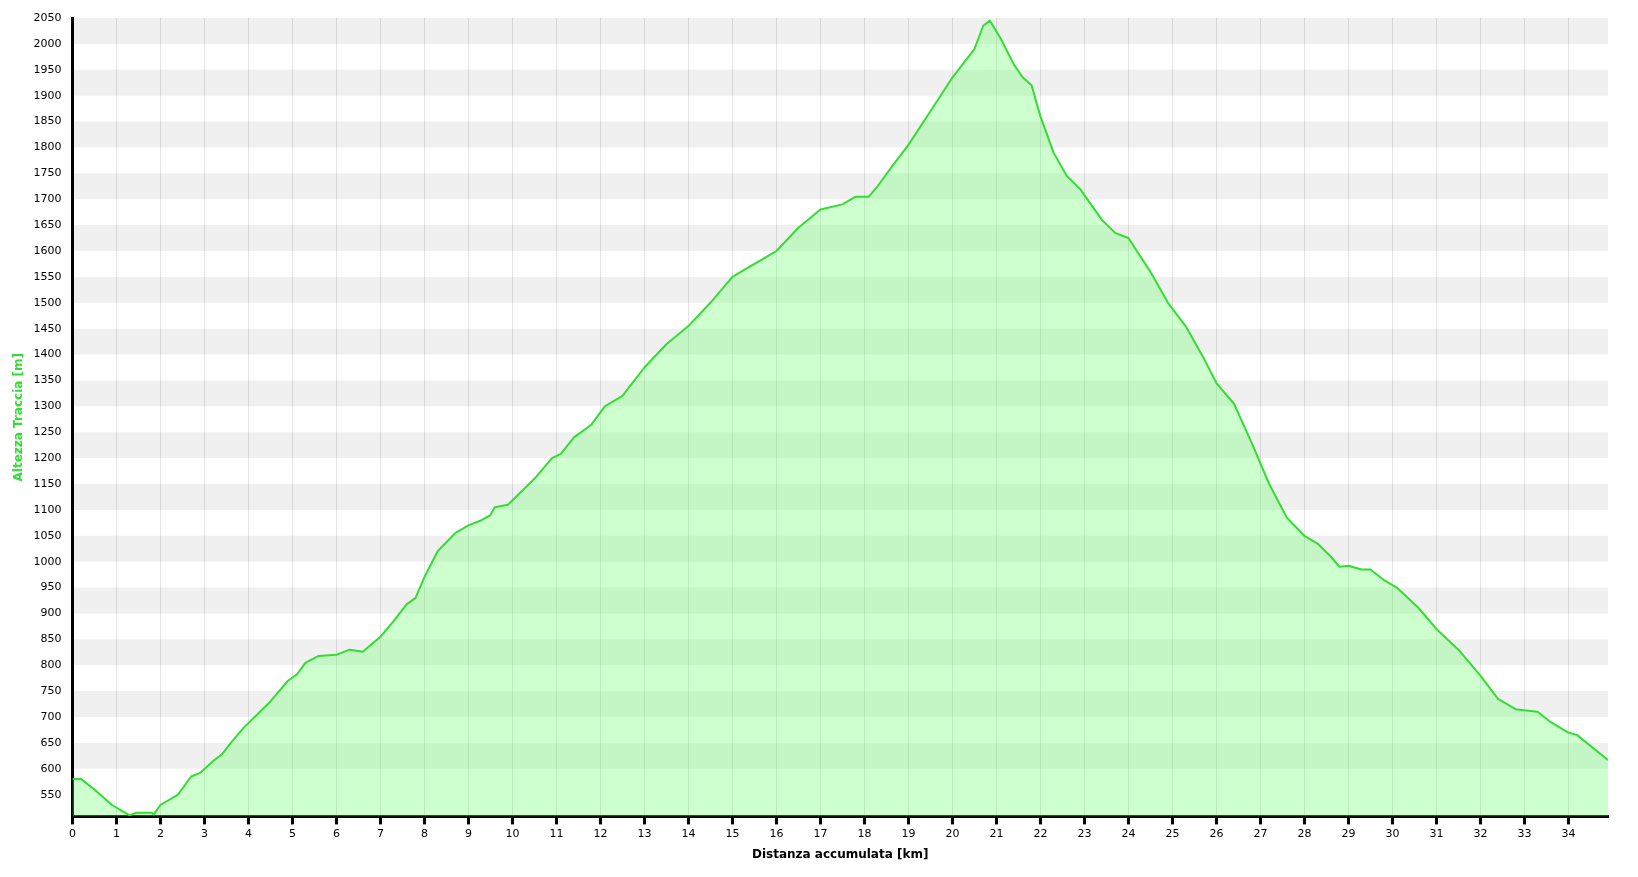 The width and height of the screenshot is (1638, 877). I want to click on x-tick-label: 4, so click(248, 833).